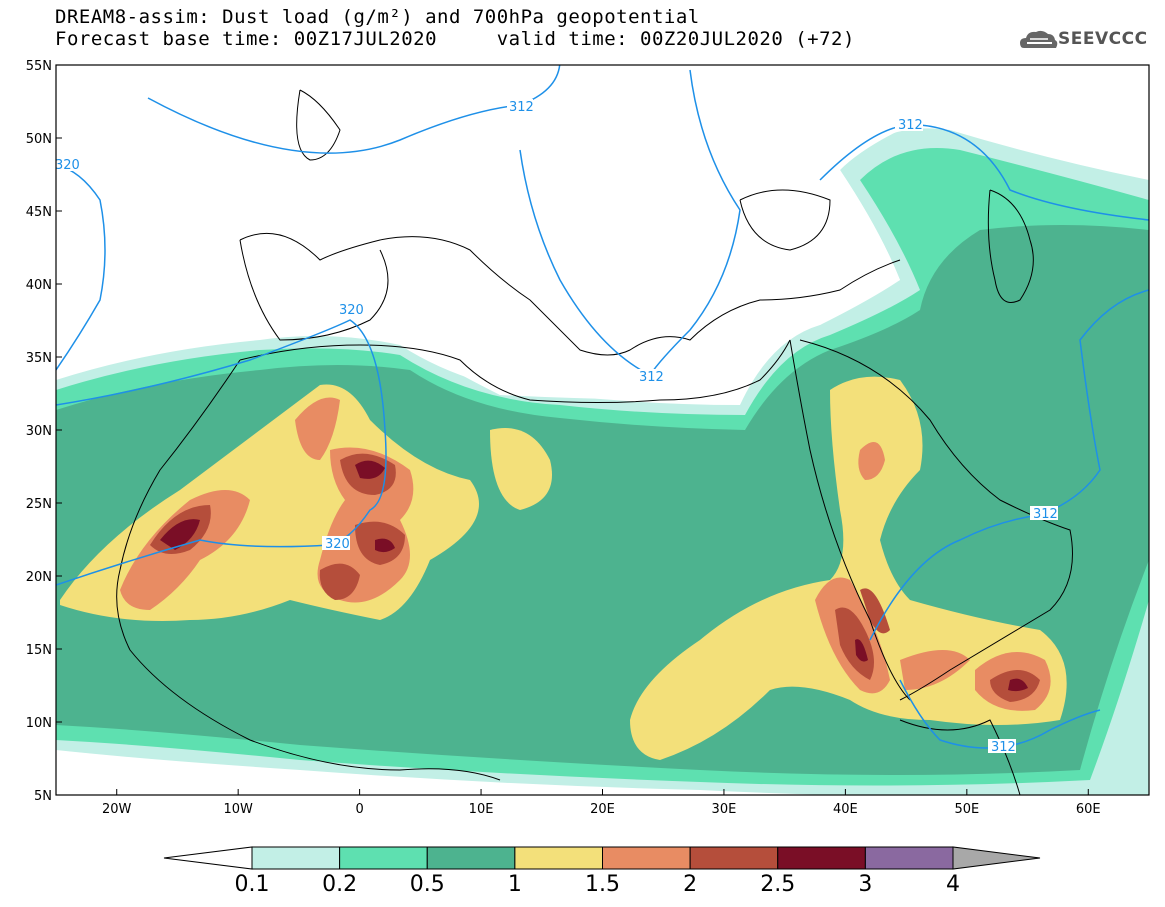  What do you see at coordinates (238, 809) in the screenshot?
I see `lon-tick-label: 10W` at bounding box center [238, 809].